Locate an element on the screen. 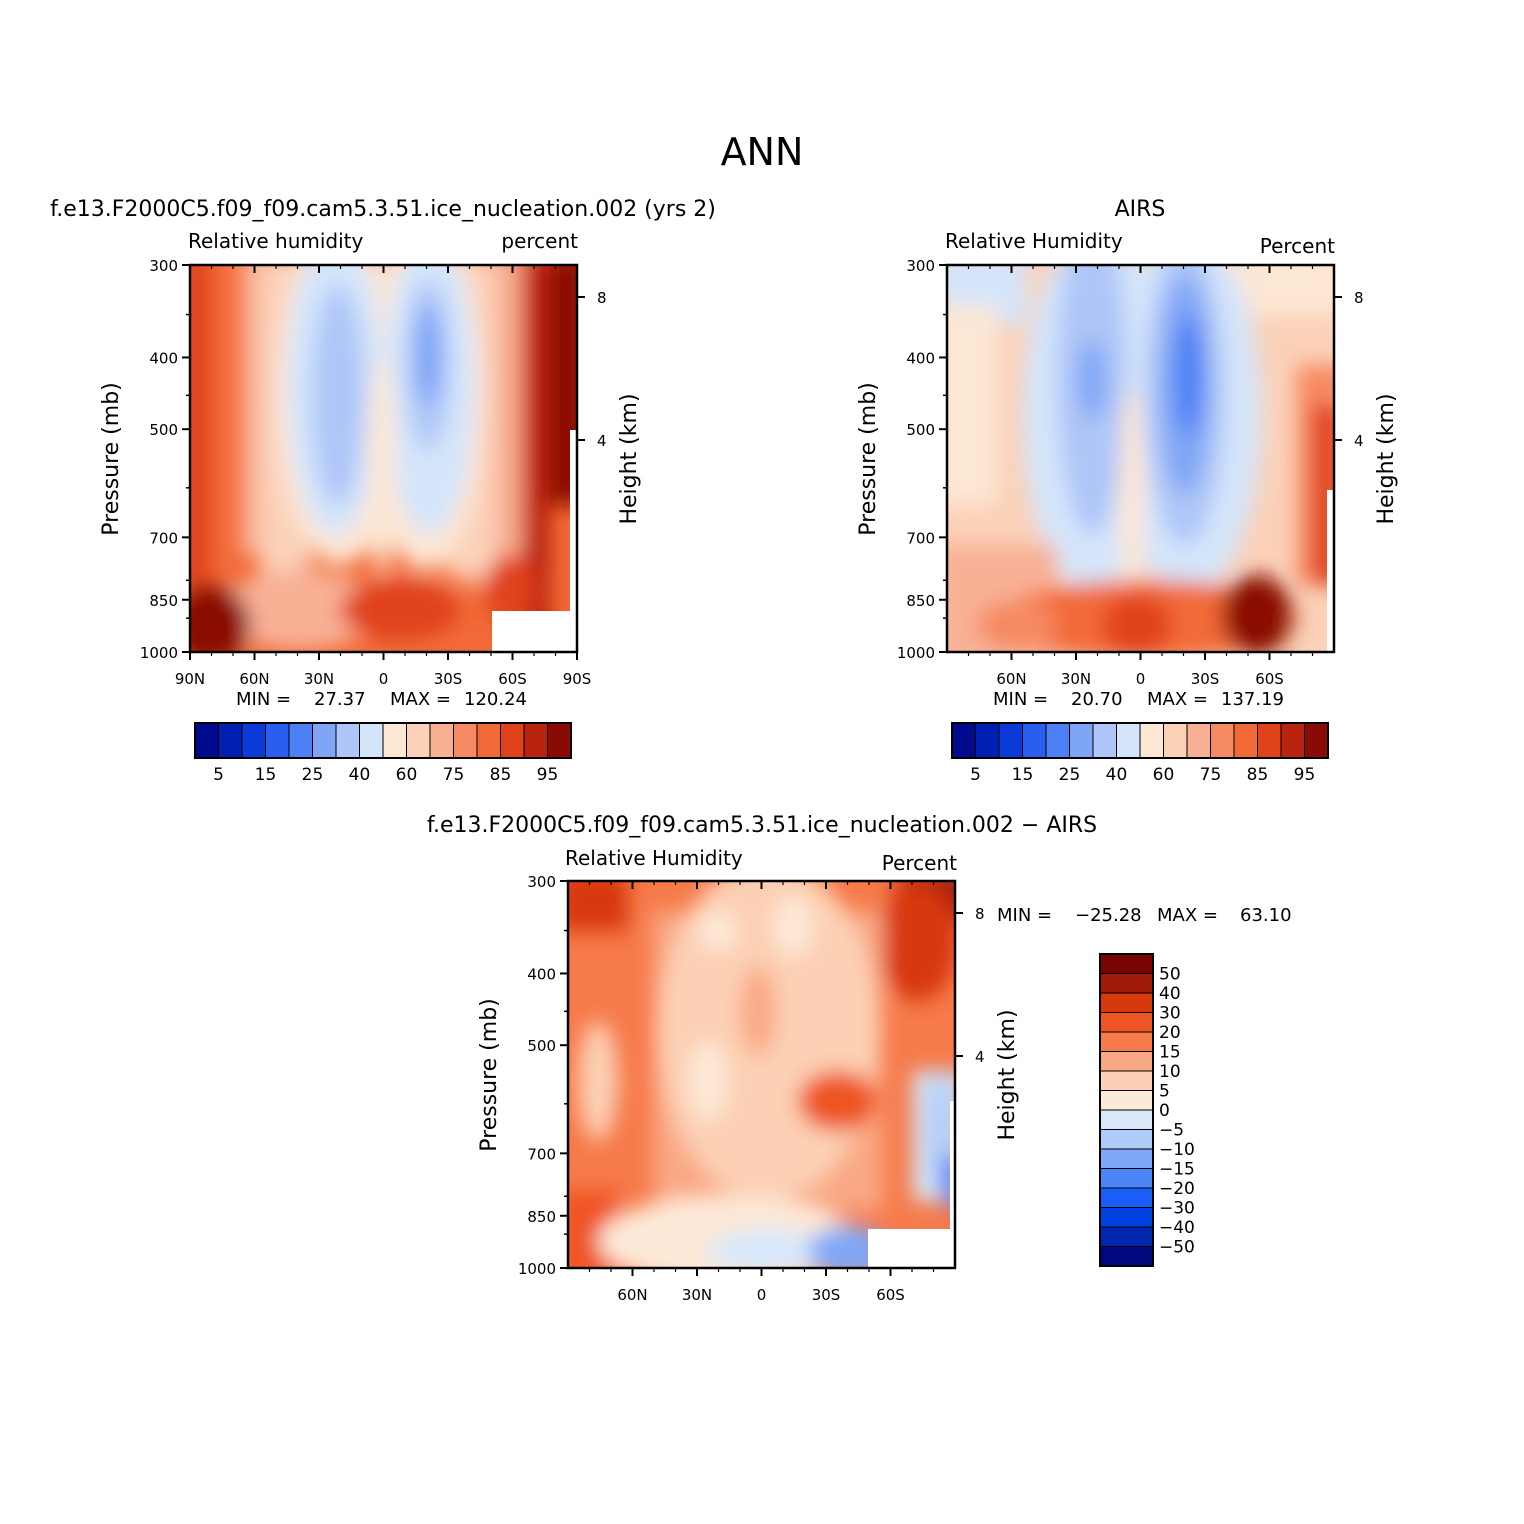  colorbar-label: 10 is located at coordinates (1170, 1072).